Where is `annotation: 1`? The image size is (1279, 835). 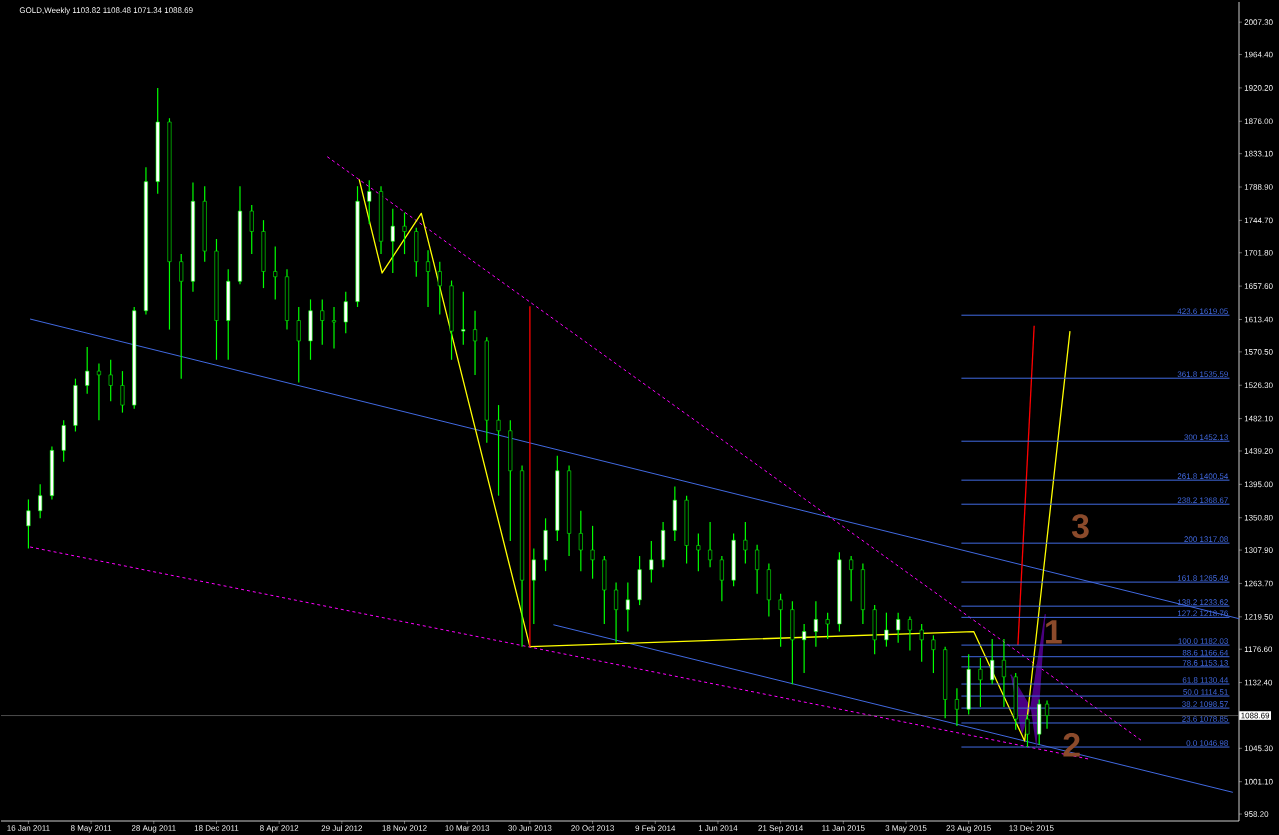
annotation: 1 is located at coordinates (1054, 632).